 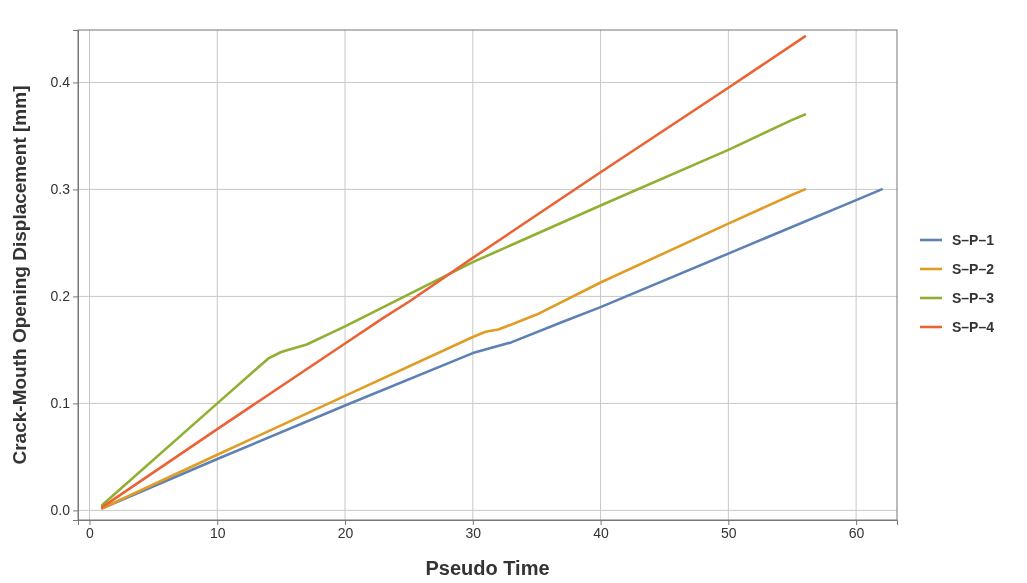 I want to click on y-tick-label: 0.0, so click(x=60, y=510).